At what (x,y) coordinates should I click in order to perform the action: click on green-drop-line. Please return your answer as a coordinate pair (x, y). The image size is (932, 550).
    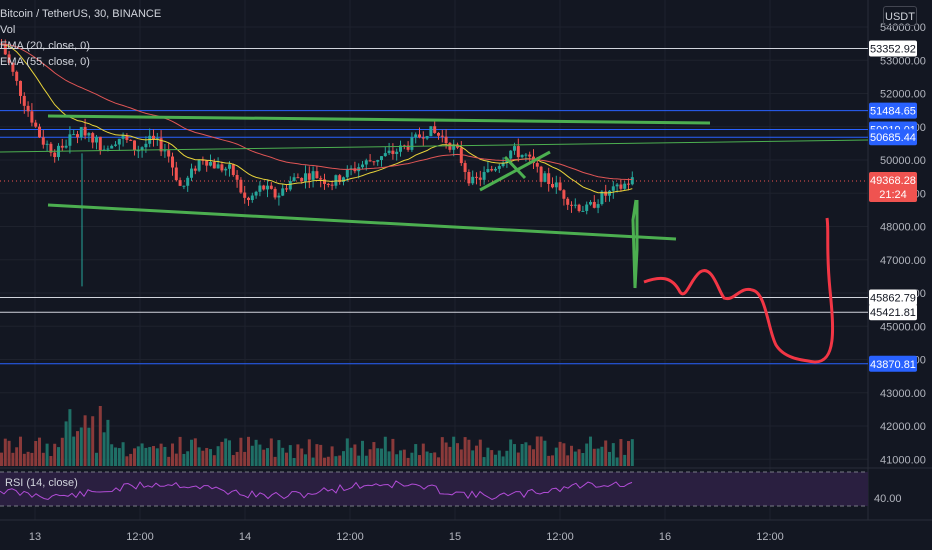
    Looking at the image, I should click on (635, 244).